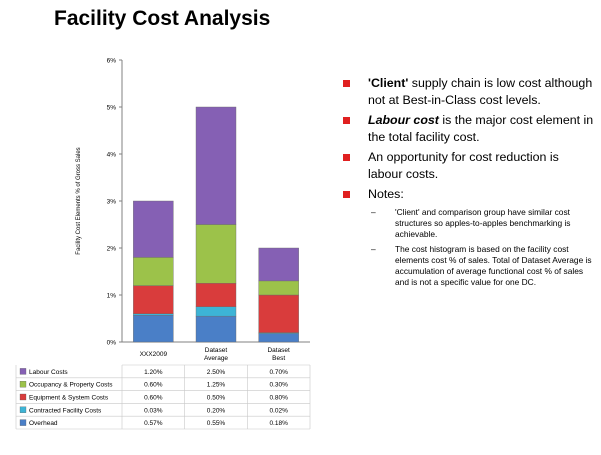 This screenshot has width=601, height=455. What do you see at coordinates (48, 372) in the screenshot?
I see `legend-label: Labour Costs` at bounding box center [48, 372].